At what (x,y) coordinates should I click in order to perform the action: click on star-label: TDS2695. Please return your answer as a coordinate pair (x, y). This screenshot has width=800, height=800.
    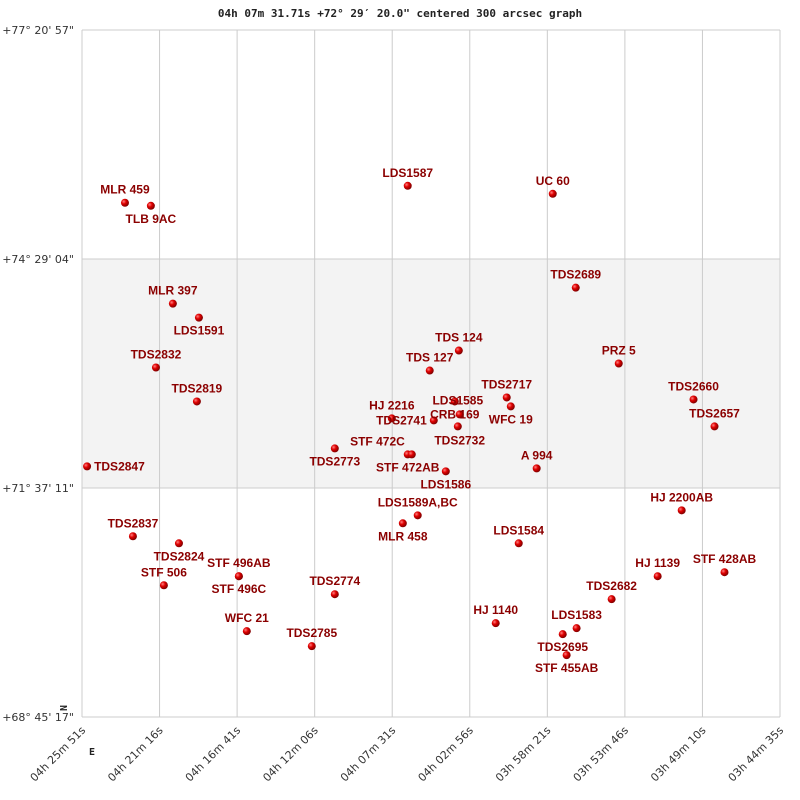
    Looking at the image, I should click on (562, 647).